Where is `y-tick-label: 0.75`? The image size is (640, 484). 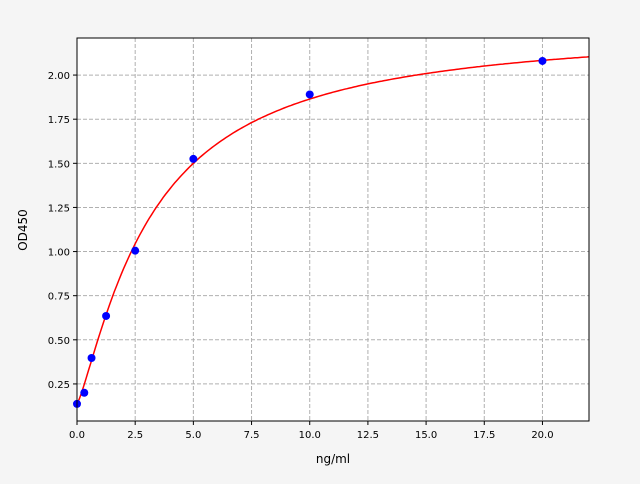
y-tick-label: 0.75 is located at coordinates (59, 297).